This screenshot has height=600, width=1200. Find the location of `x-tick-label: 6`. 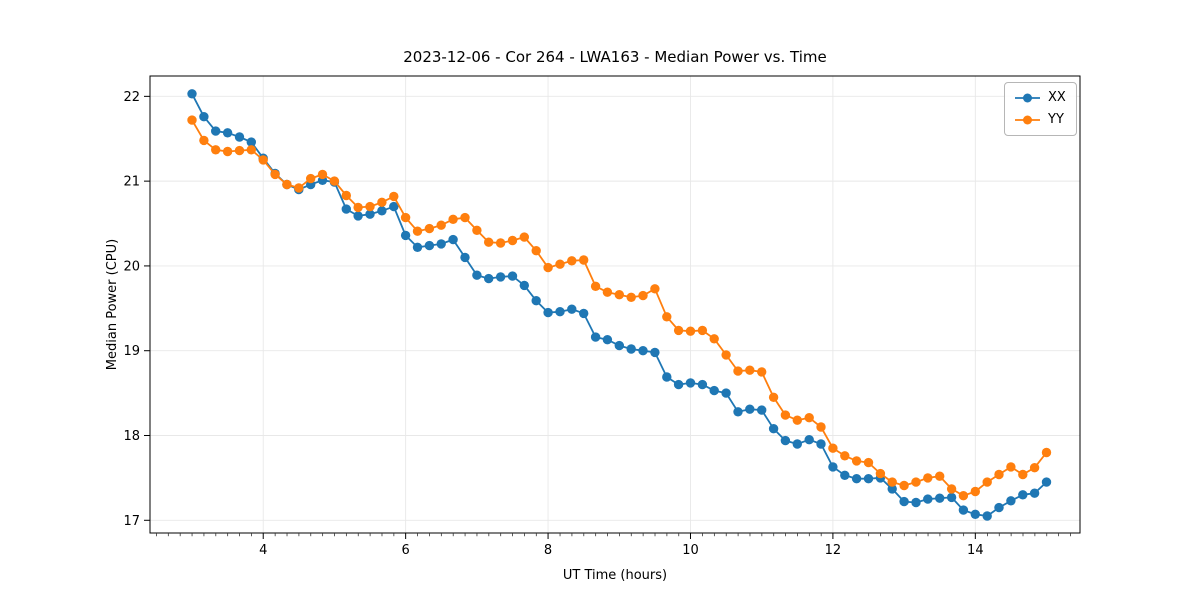

x-tick-label: 6 is located at coordinates (406, 550).